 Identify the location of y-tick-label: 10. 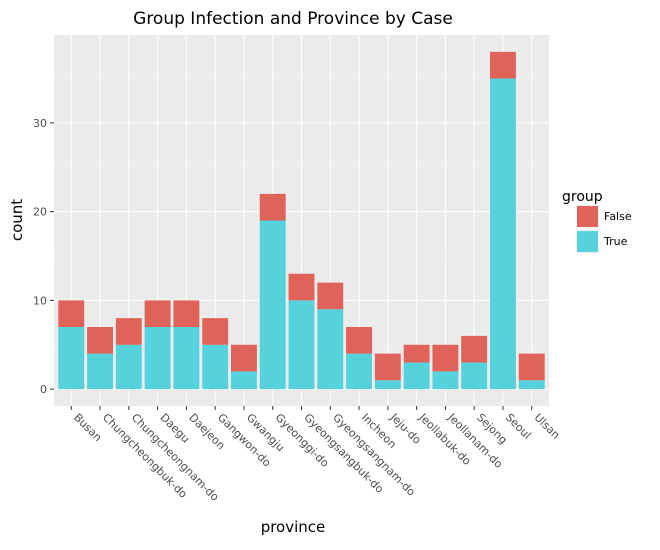
(40, 300).